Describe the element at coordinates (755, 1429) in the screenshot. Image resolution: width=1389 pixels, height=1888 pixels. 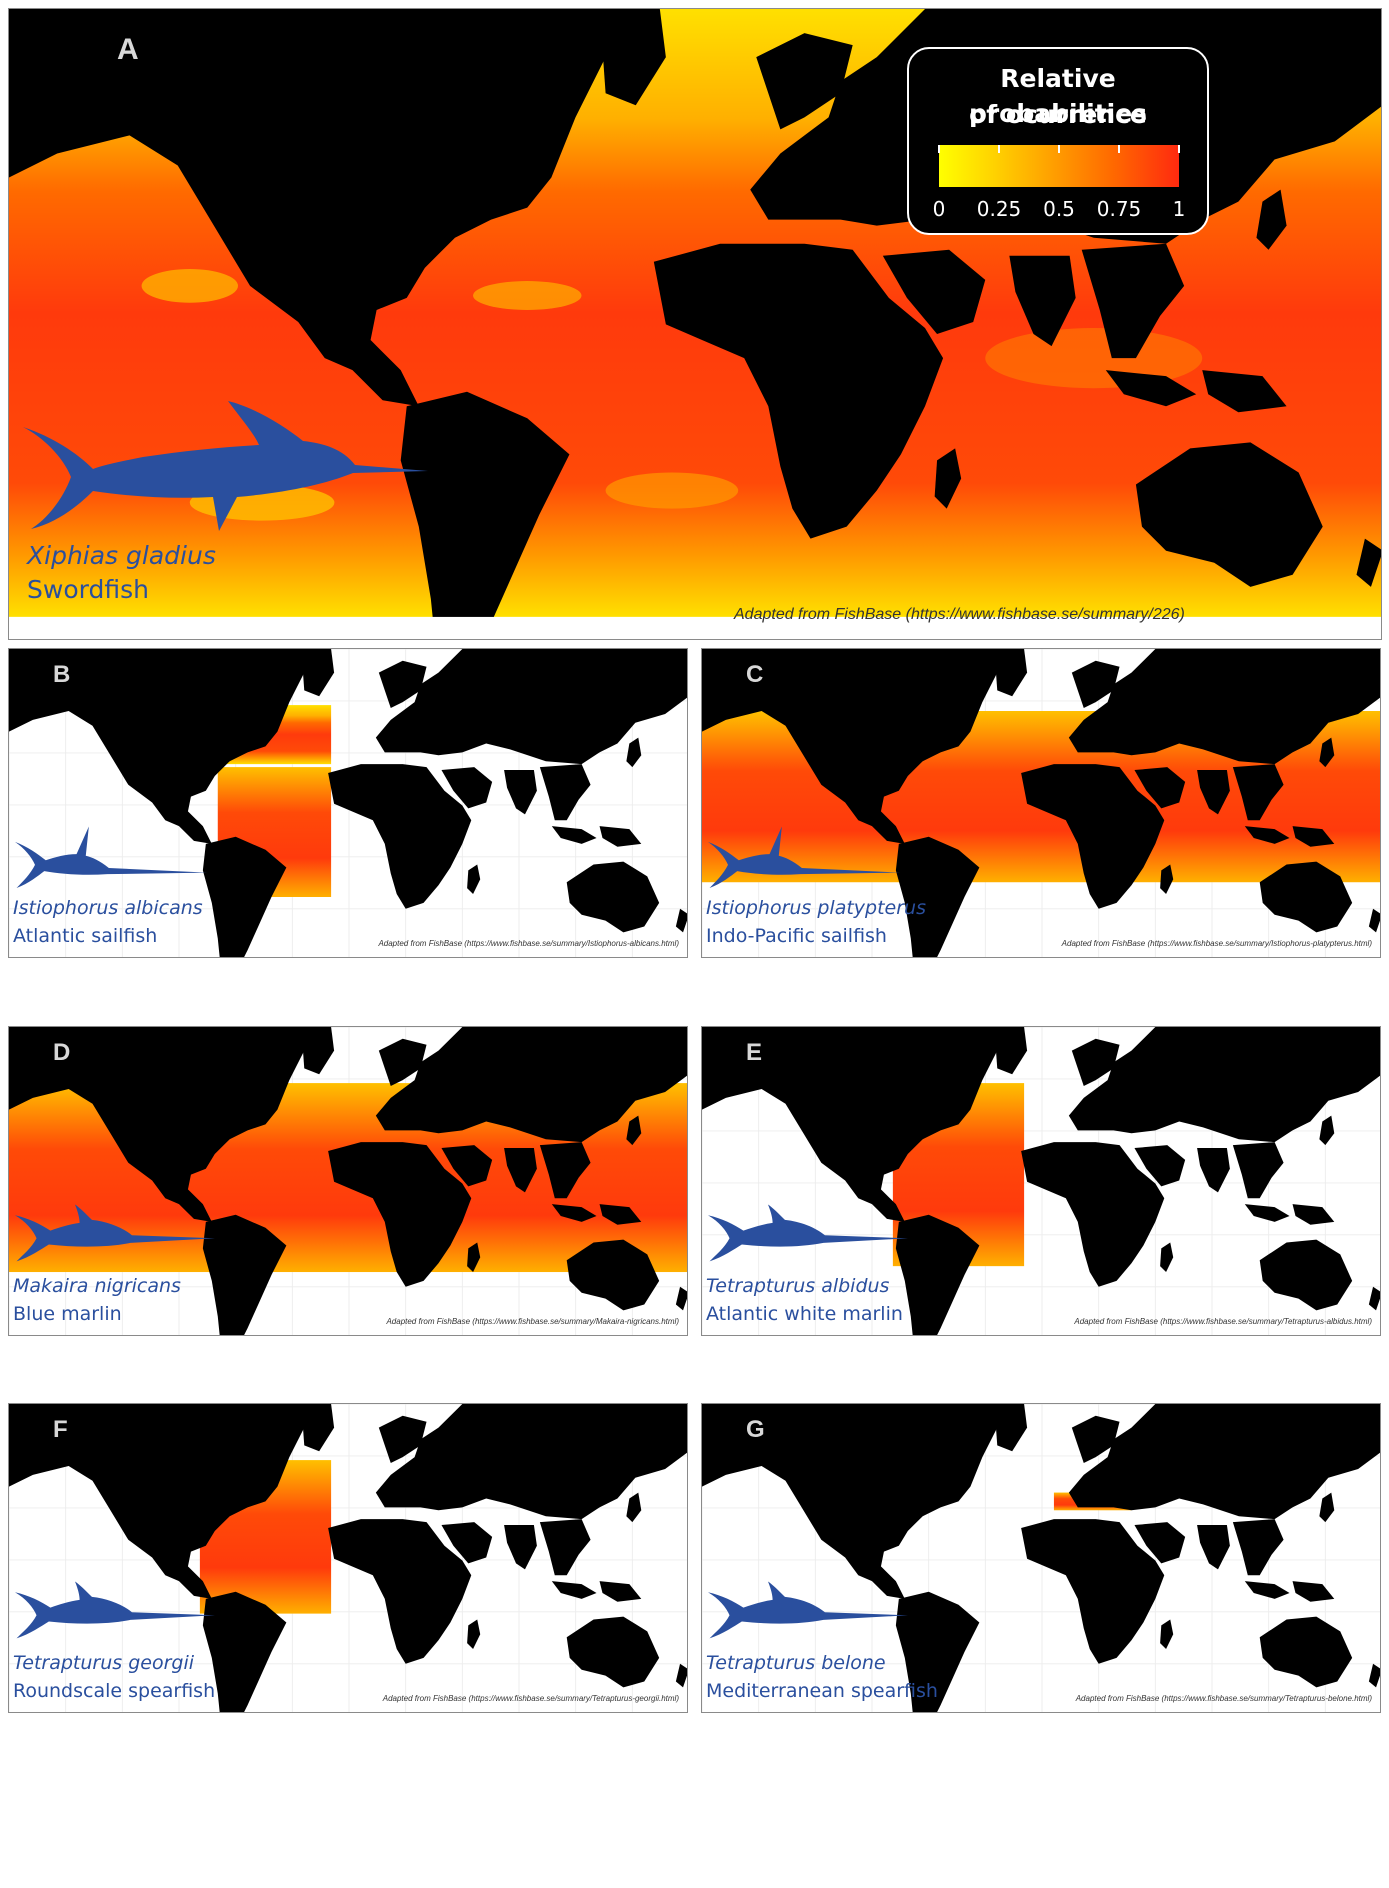
I see `panel-letter: G` at that location.